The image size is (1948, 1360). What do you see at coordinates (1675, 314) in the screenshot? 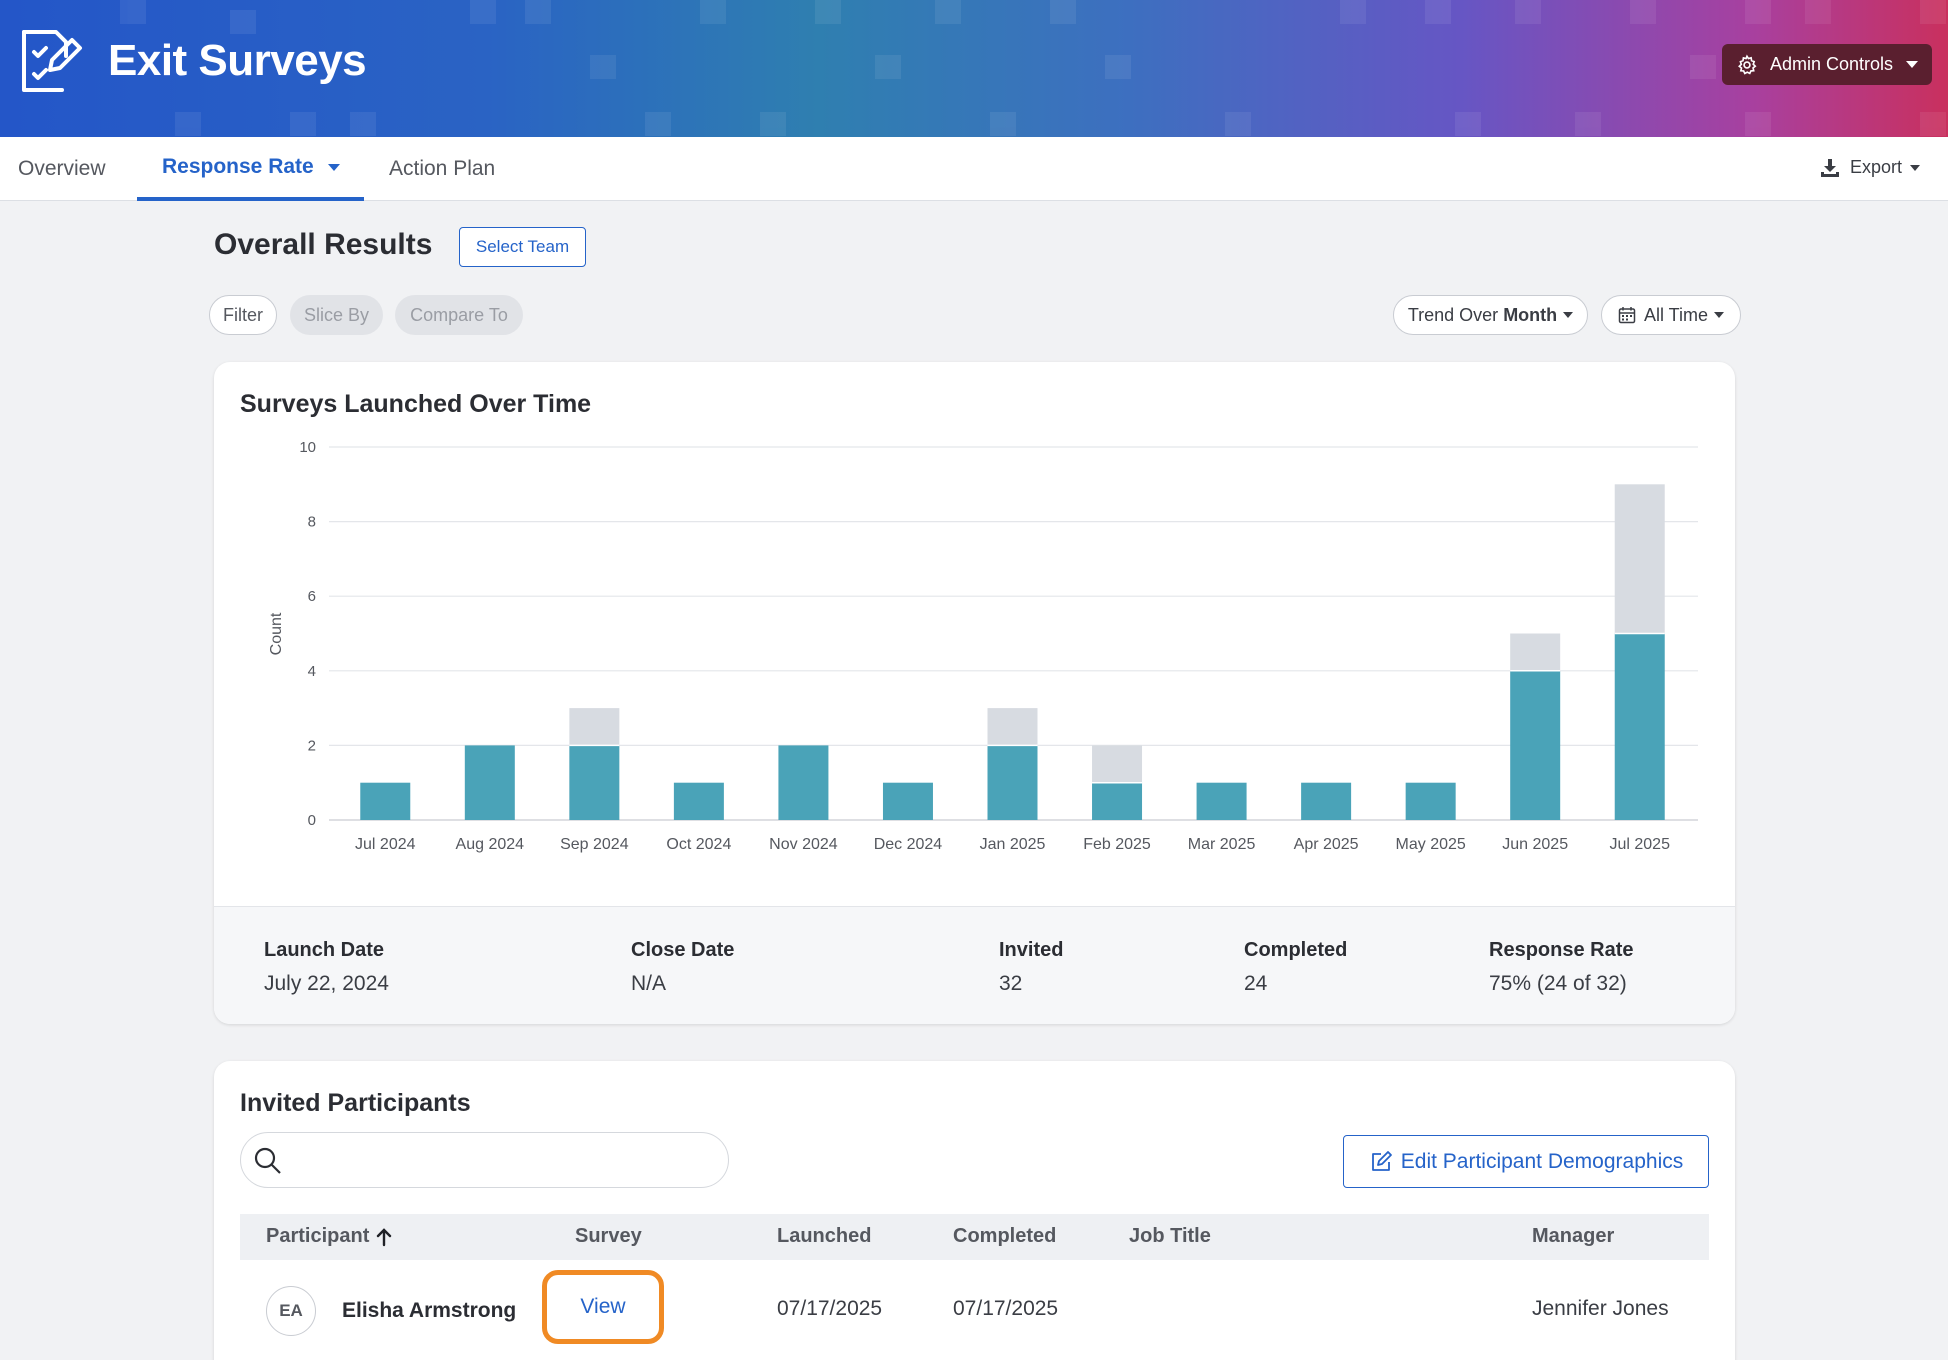
I see `time-range-label: All Time` at bounding box center [1675, 314].